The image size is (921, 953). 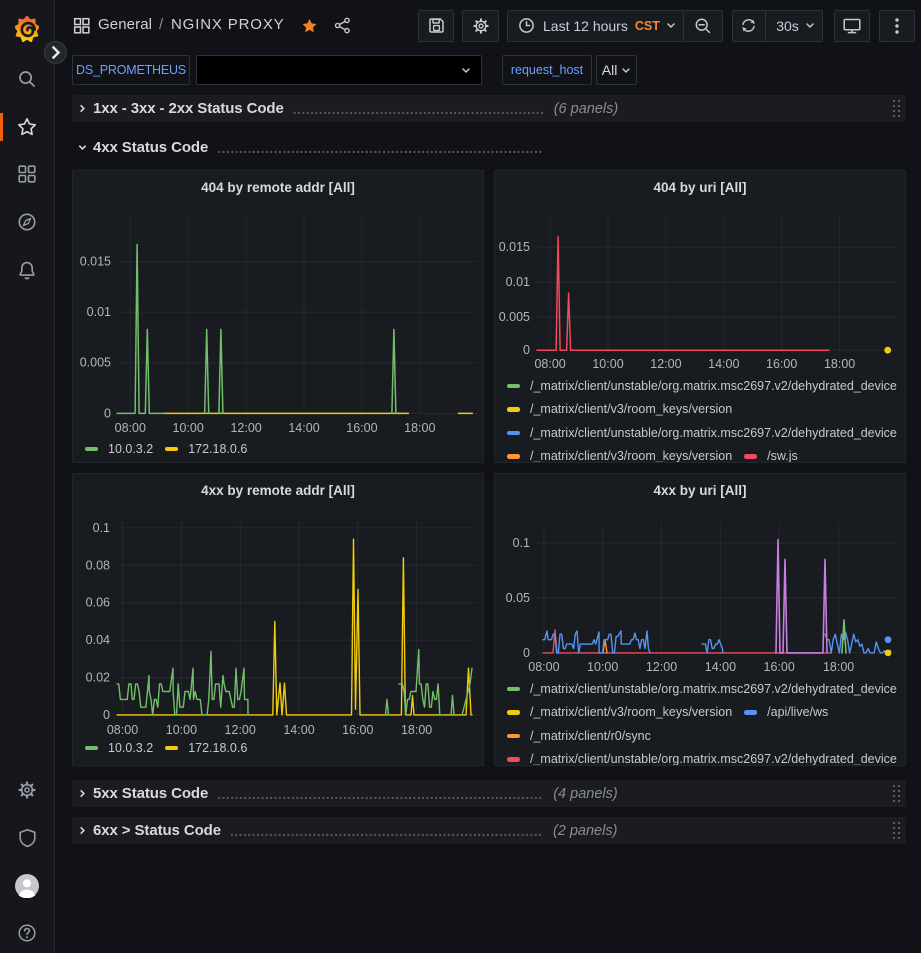 I want to click on svg-text: 0.06, so click(x=98, y=603).